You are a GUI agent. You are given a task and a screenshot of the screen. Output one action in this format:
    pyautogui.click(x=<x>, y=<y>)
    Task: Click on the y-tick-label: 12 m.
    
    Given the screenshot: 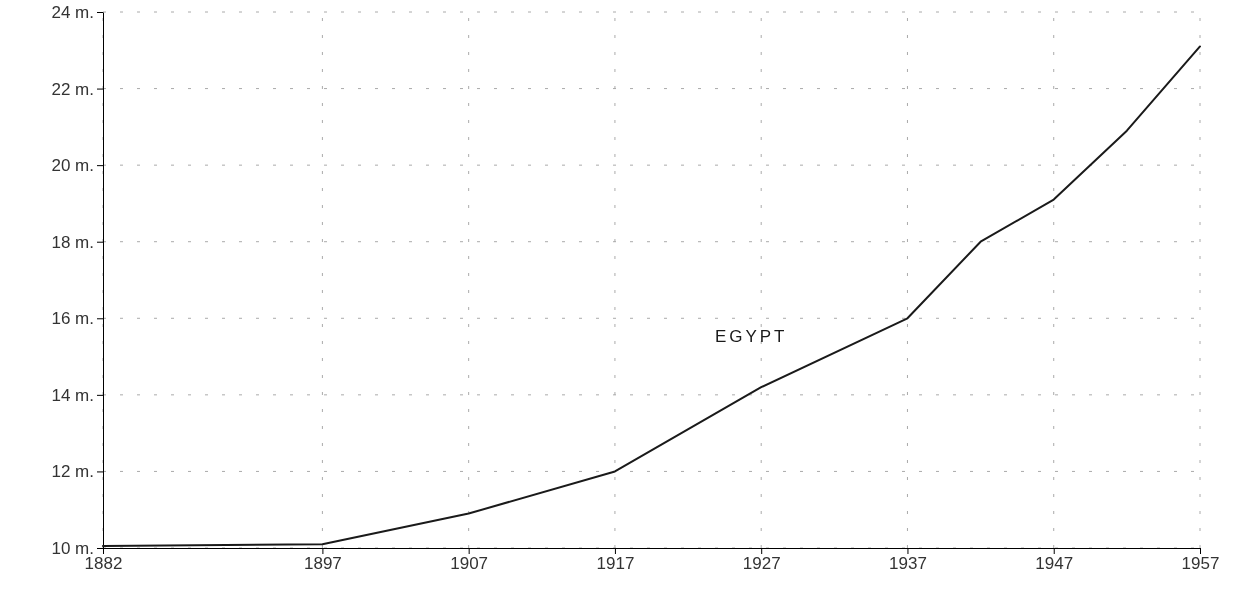 What is the action you would take?
    pyautogui.click(x=72, y=472)
    